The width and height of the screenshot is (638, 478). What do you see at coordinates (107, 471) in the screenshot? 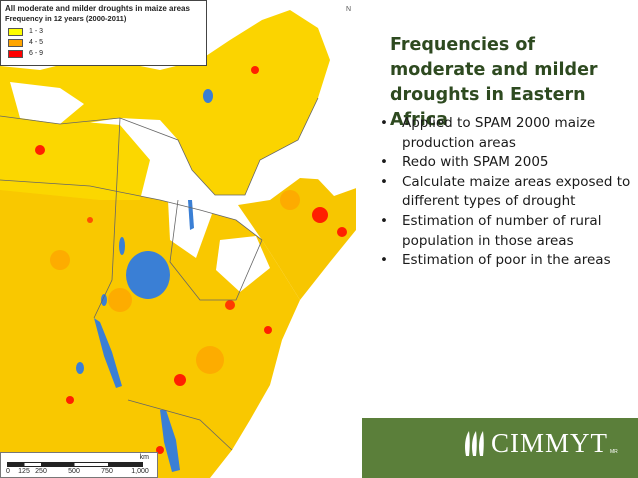
I see `scale-tick: 750` at bounding box center [107, 471].